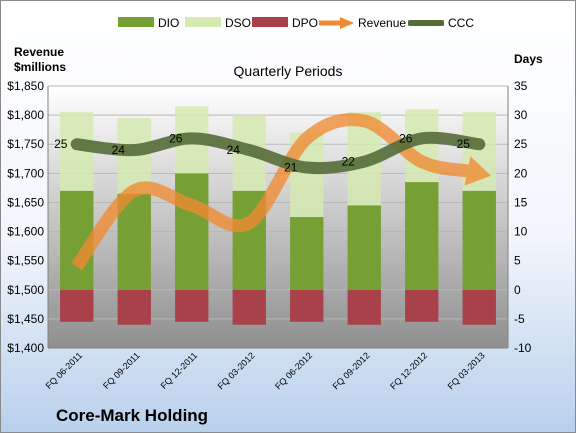 This screenshot has height=433, width=576. What do you see at coordinates (262, 152) in the screenshot?
I see `data-labels: 25 24 26 24 21 22 26 25` at bounding box center [262, 152].